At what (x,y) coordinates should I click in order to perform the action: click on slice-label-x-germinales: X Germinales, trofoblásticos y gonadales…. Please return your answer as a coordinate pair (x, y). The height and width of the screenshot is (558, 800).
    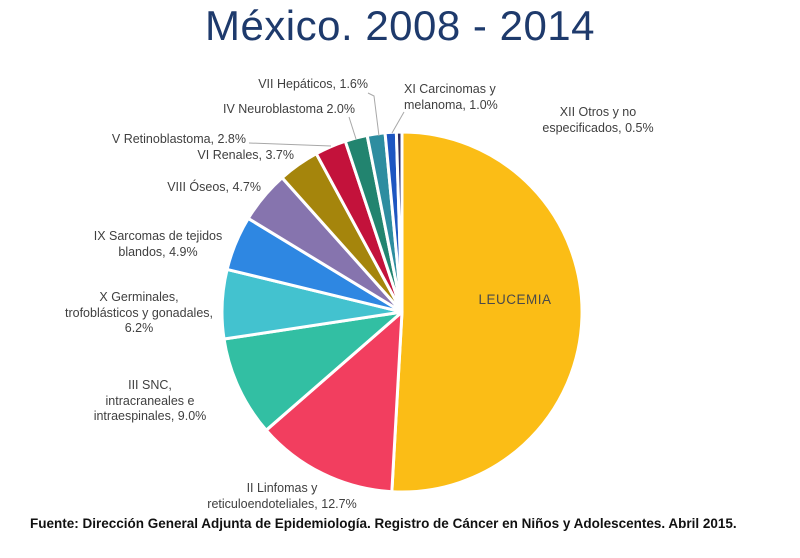
    Looking at the image, I should click on (138, 312).